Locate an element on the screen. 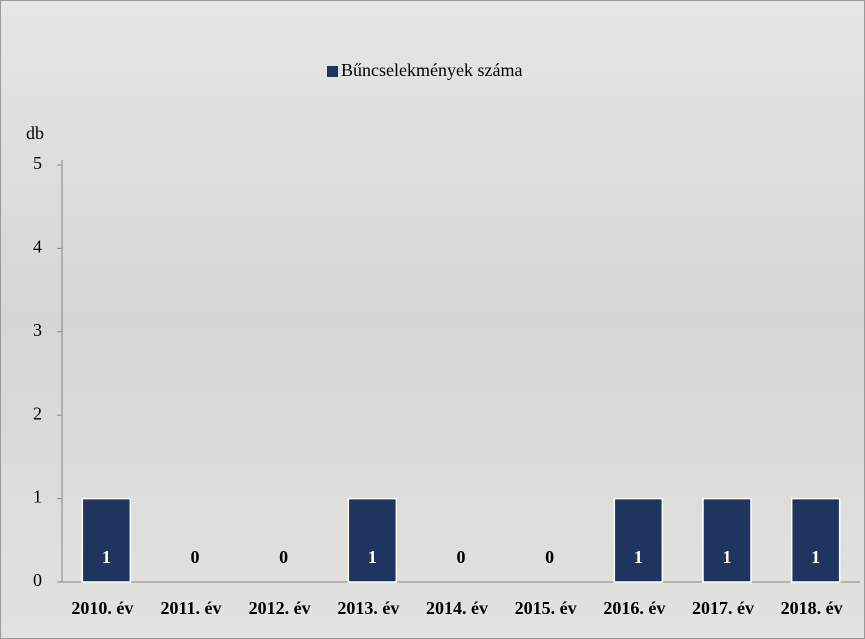 This screenshot has width=865, height=639. x-tick-label: 2017. év is located at coordinates (723, 608).